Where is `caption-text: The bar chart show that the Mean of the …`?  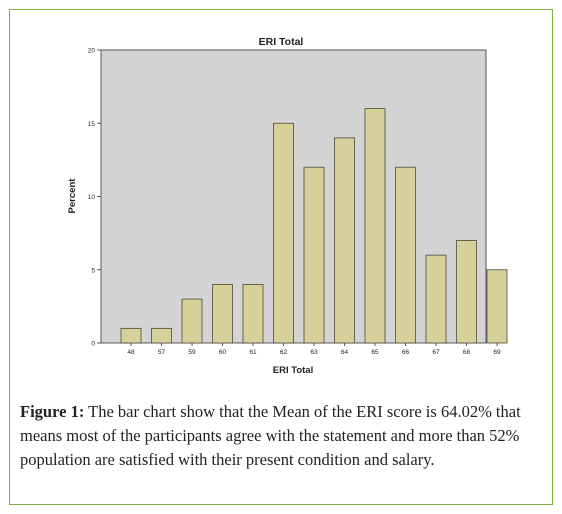
caption-text: The bar chart show that the Mean of the … is located at coordinates (270, 435).